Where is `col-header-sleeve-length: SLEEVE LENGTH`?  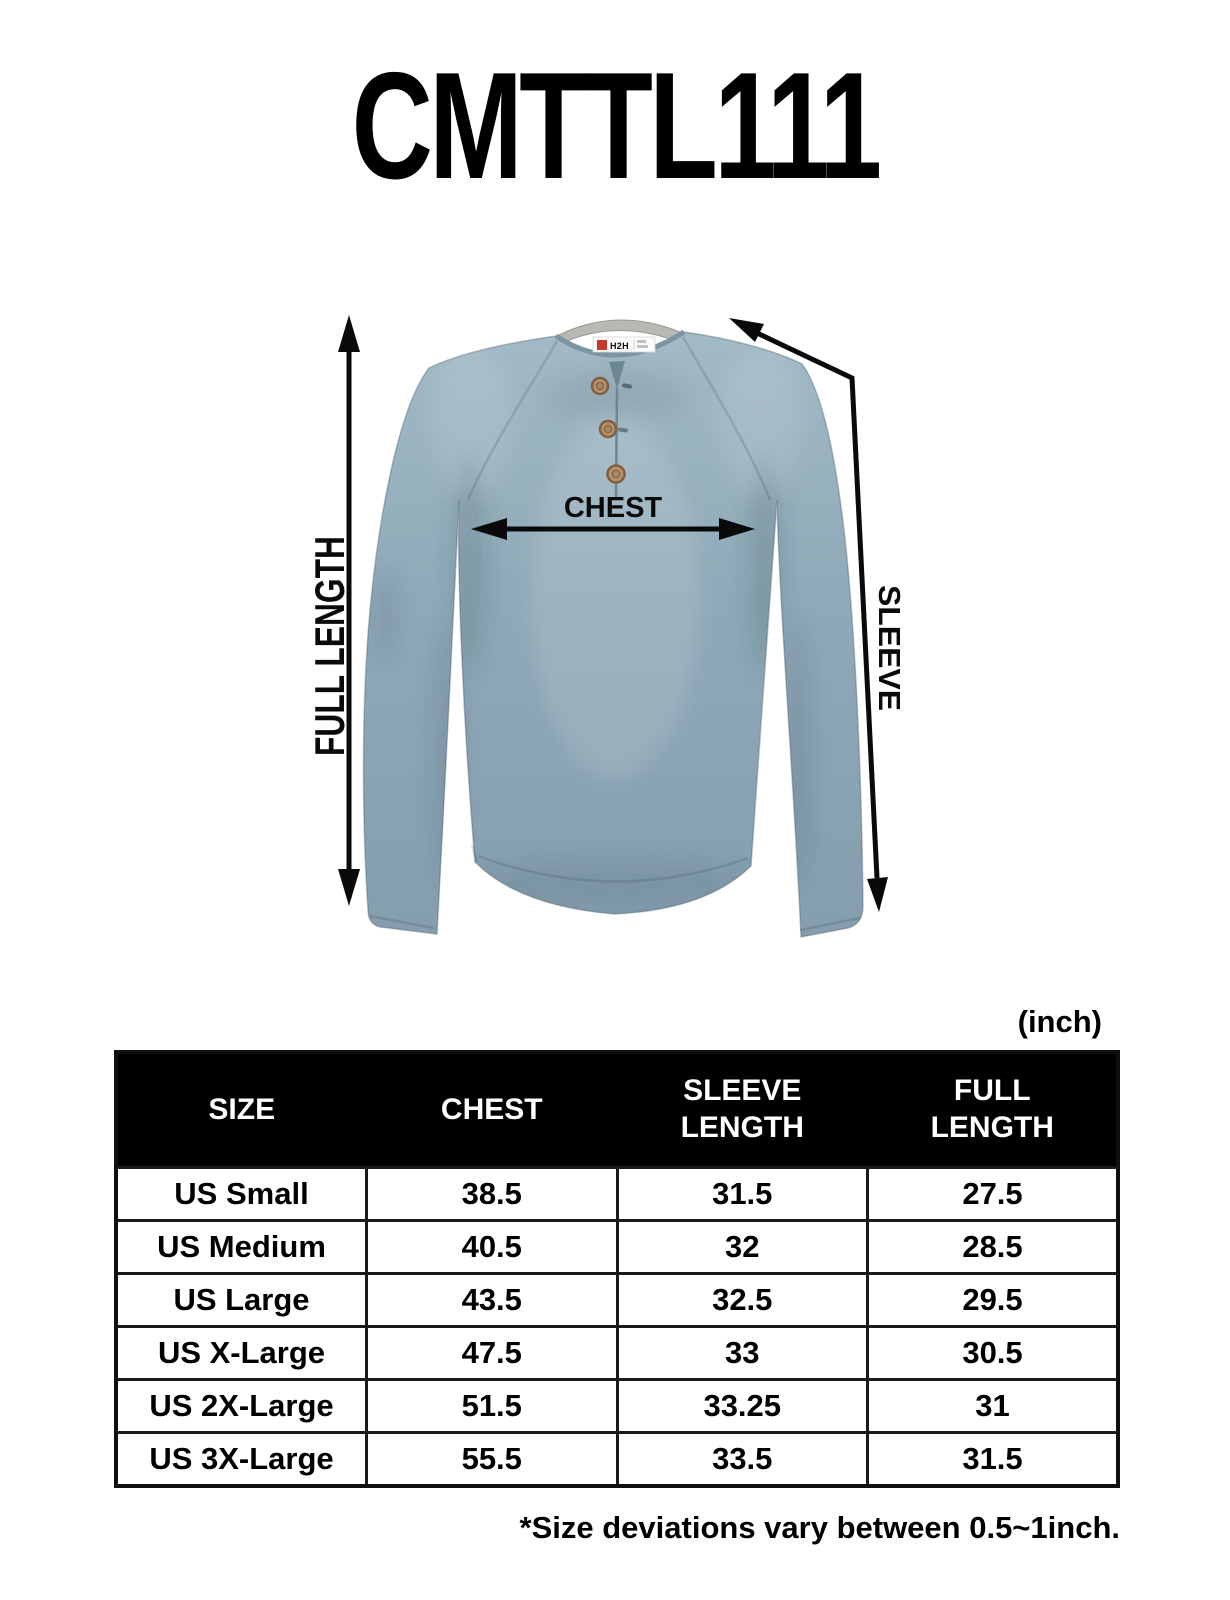
col-header-sleeve-length: SLEEVE LENGTH is located at coordinates (742, 1110).